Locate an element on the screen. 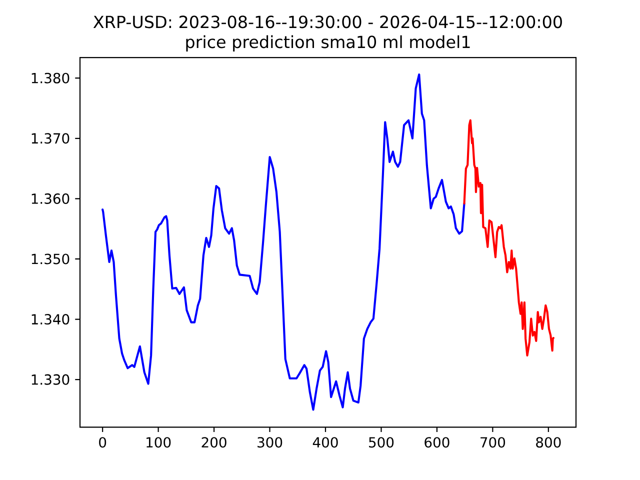 This screenshot has height=480, width=640. x-tick-label: 100 is located at coordinates (158, 442).